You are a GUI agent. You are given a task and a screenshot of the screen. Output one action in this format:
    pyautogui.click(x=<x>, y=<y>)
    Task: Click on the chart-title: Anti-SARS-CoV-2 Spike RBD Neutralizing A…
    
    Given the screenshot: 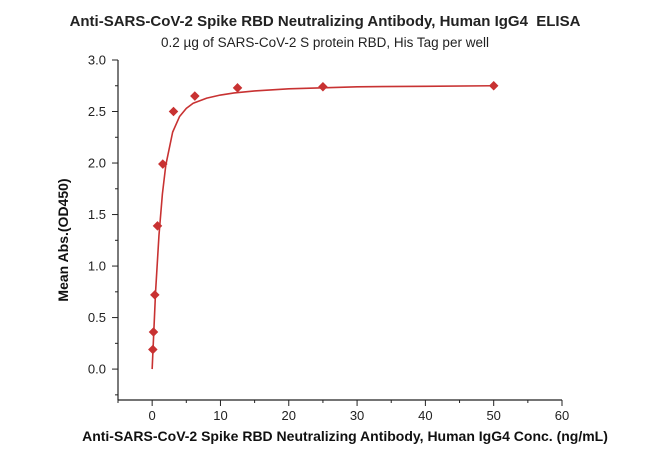 What is the action you would take?
    pyautogui.click(x=325, y=21)
    